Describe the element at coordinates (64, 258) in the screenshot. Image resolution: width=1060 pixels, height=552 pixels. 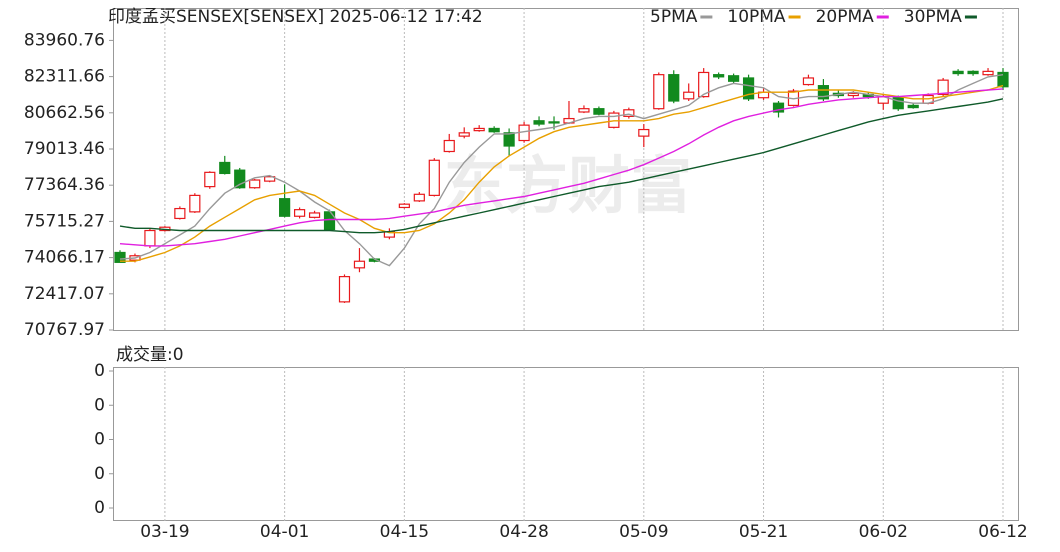
I see `y-tick-label: 74066.17` at that location.